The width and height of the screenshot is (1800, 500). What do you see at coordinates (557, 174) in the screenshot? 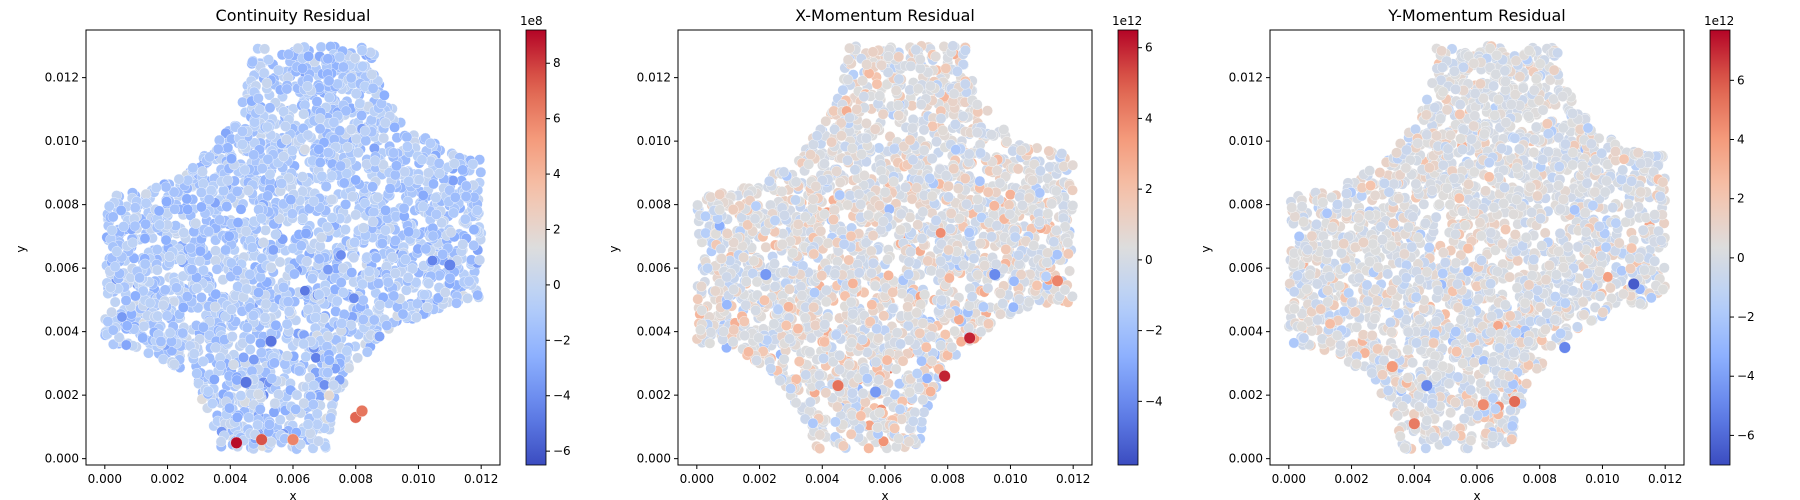
I see `colorbar-tick-label: 4` at bounding box center [557, 174].